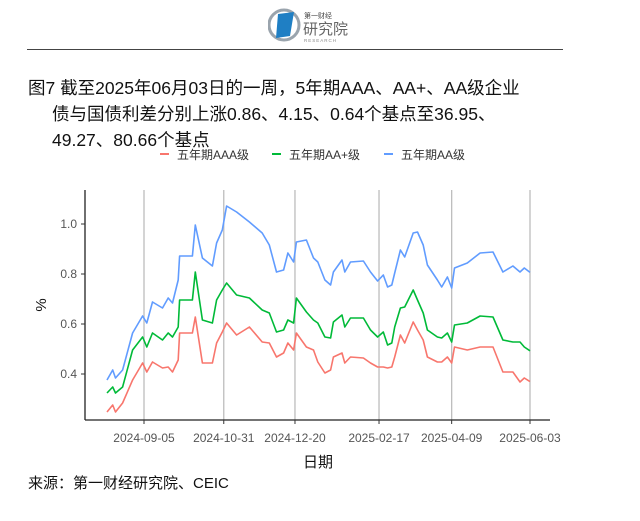 This screenshot has height=521, width=640. I want to click on x-tick-label: 2025-02-17, so click(379, 438).